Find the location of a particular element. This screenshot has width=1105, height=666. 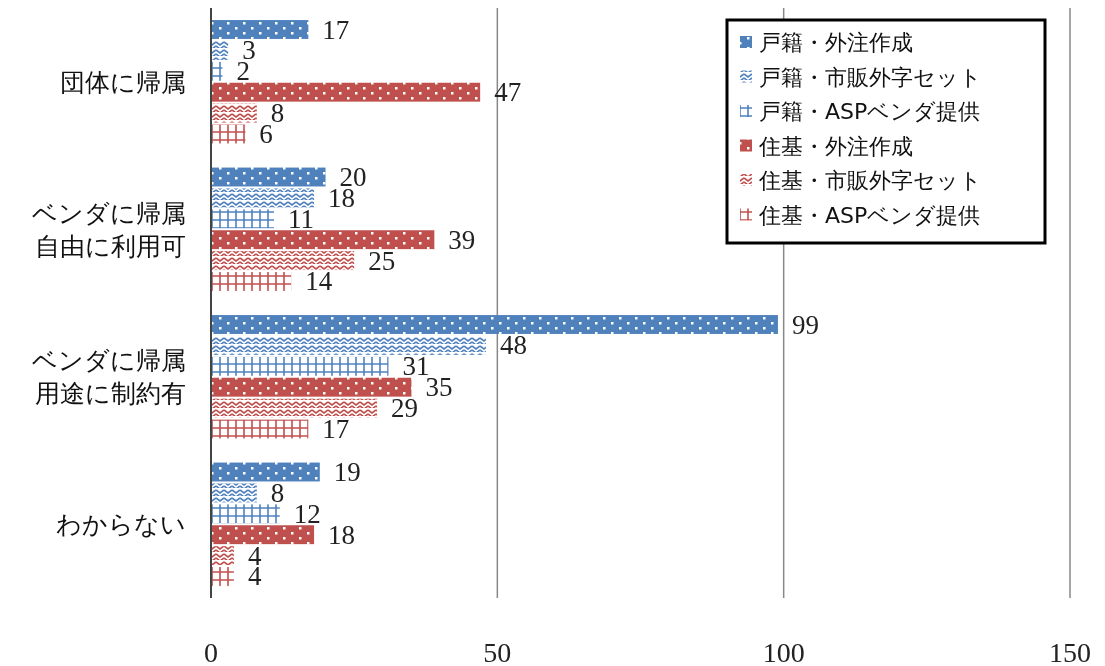

data-label: 11 is located at coordinates (300, 218).